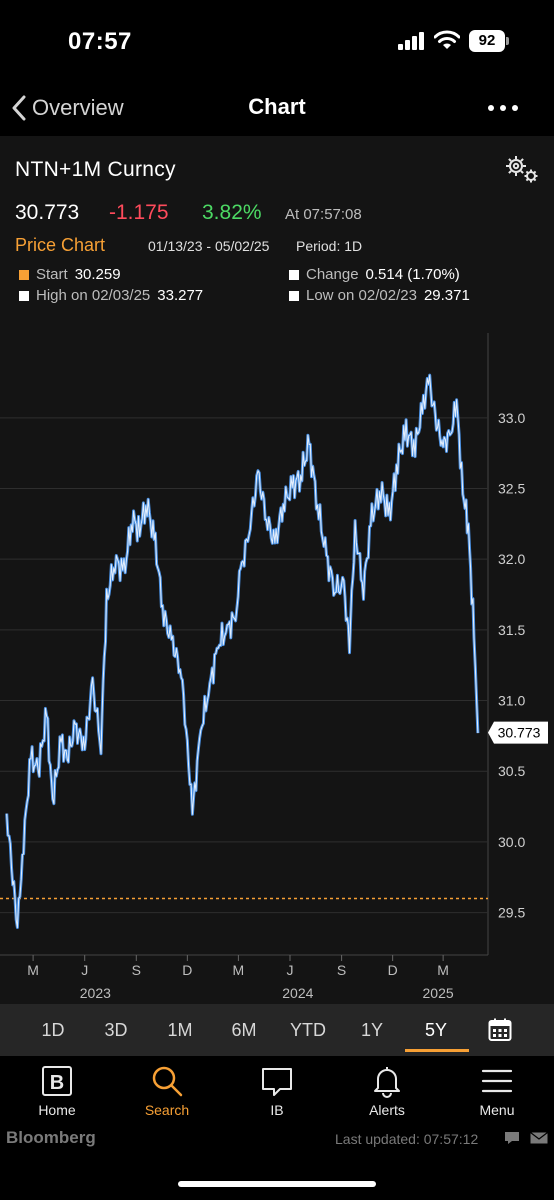 This screenshot has height=1200, width=554. I want to click on chart-title: Price Chart, so click(60, 245).